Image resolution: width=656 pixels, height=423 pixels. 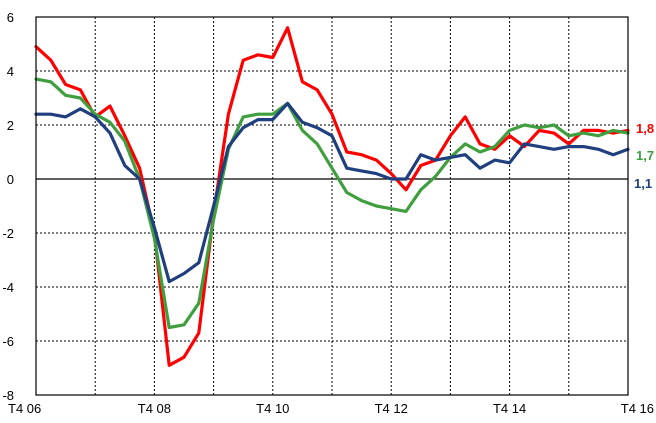 I want to click on x-tick-label: T4 14, so click(x=509, y=408).